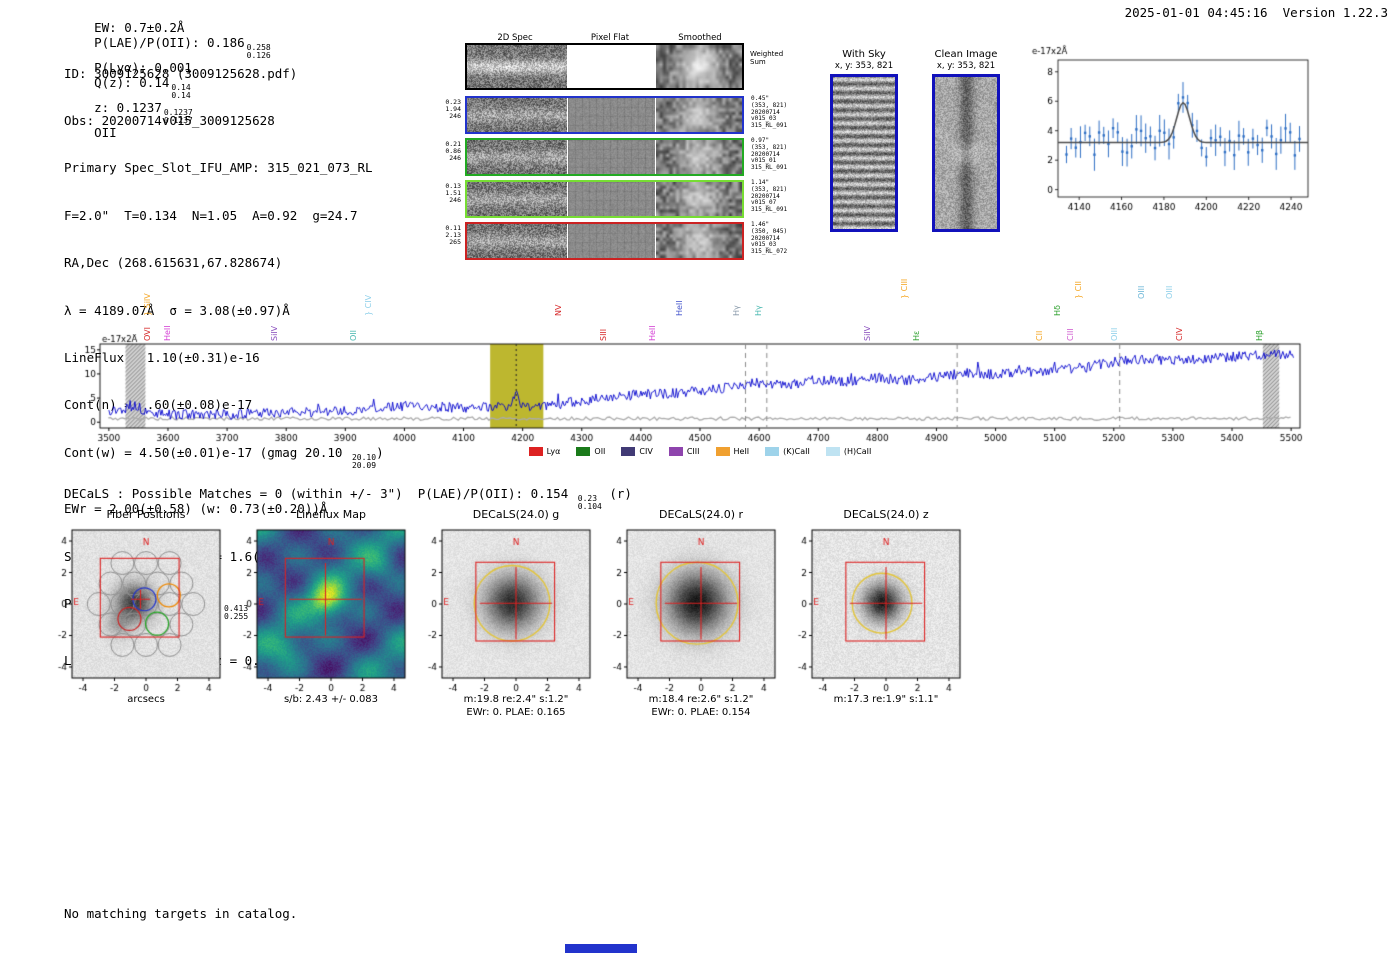  What do you see at coordinates (148, 304) in the screenshot?
I see `emission-line-label: } SiIV` at bounding box center [148, 304].